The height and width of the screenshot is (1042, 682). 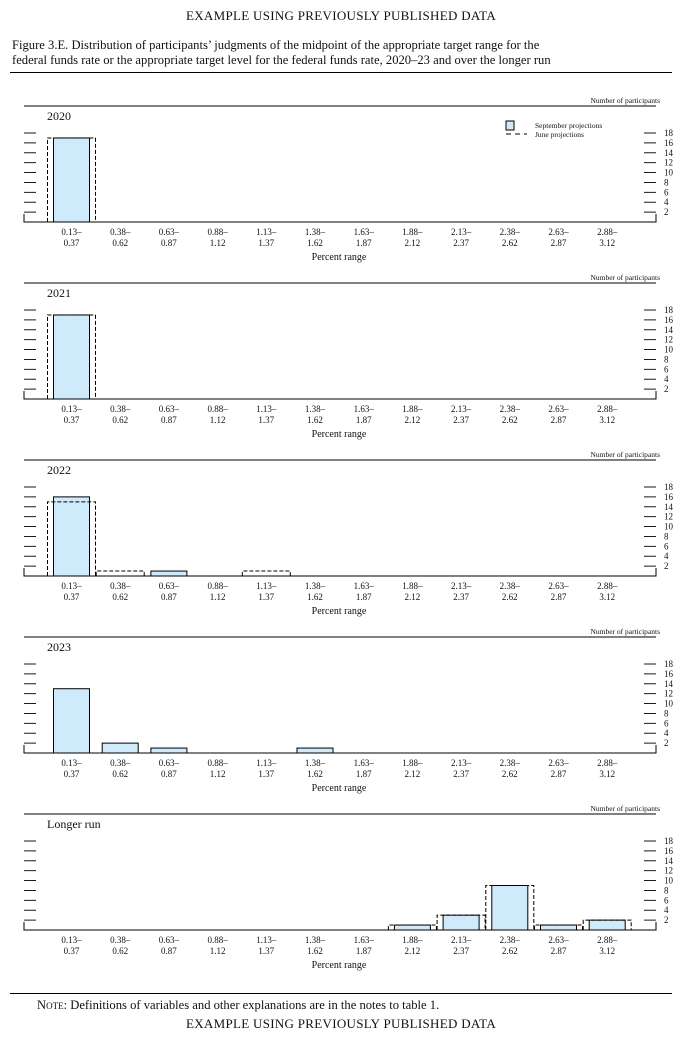 I want to click on category-label-top: 1.38–, so click(x=315, y=940).